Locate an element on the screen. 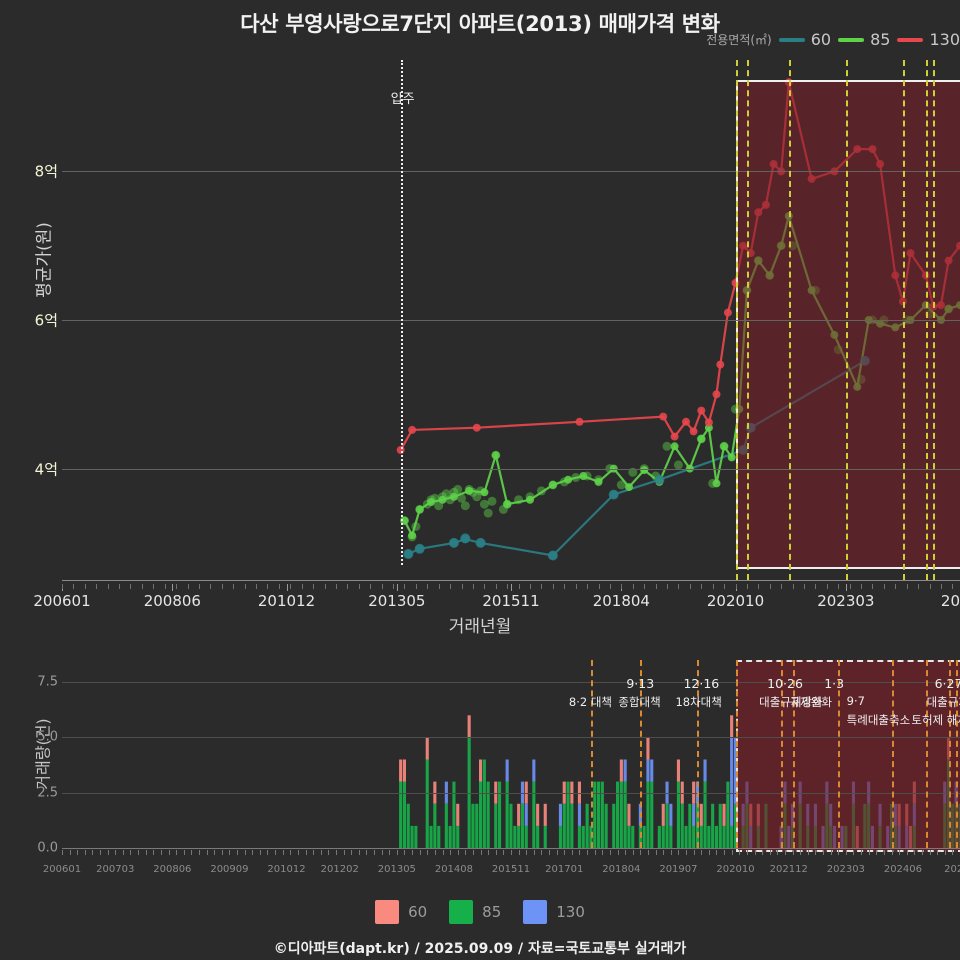 This screenshot has height=960, width=960. volume-legend-item-85: 85 is located at coordinates (475, 912).